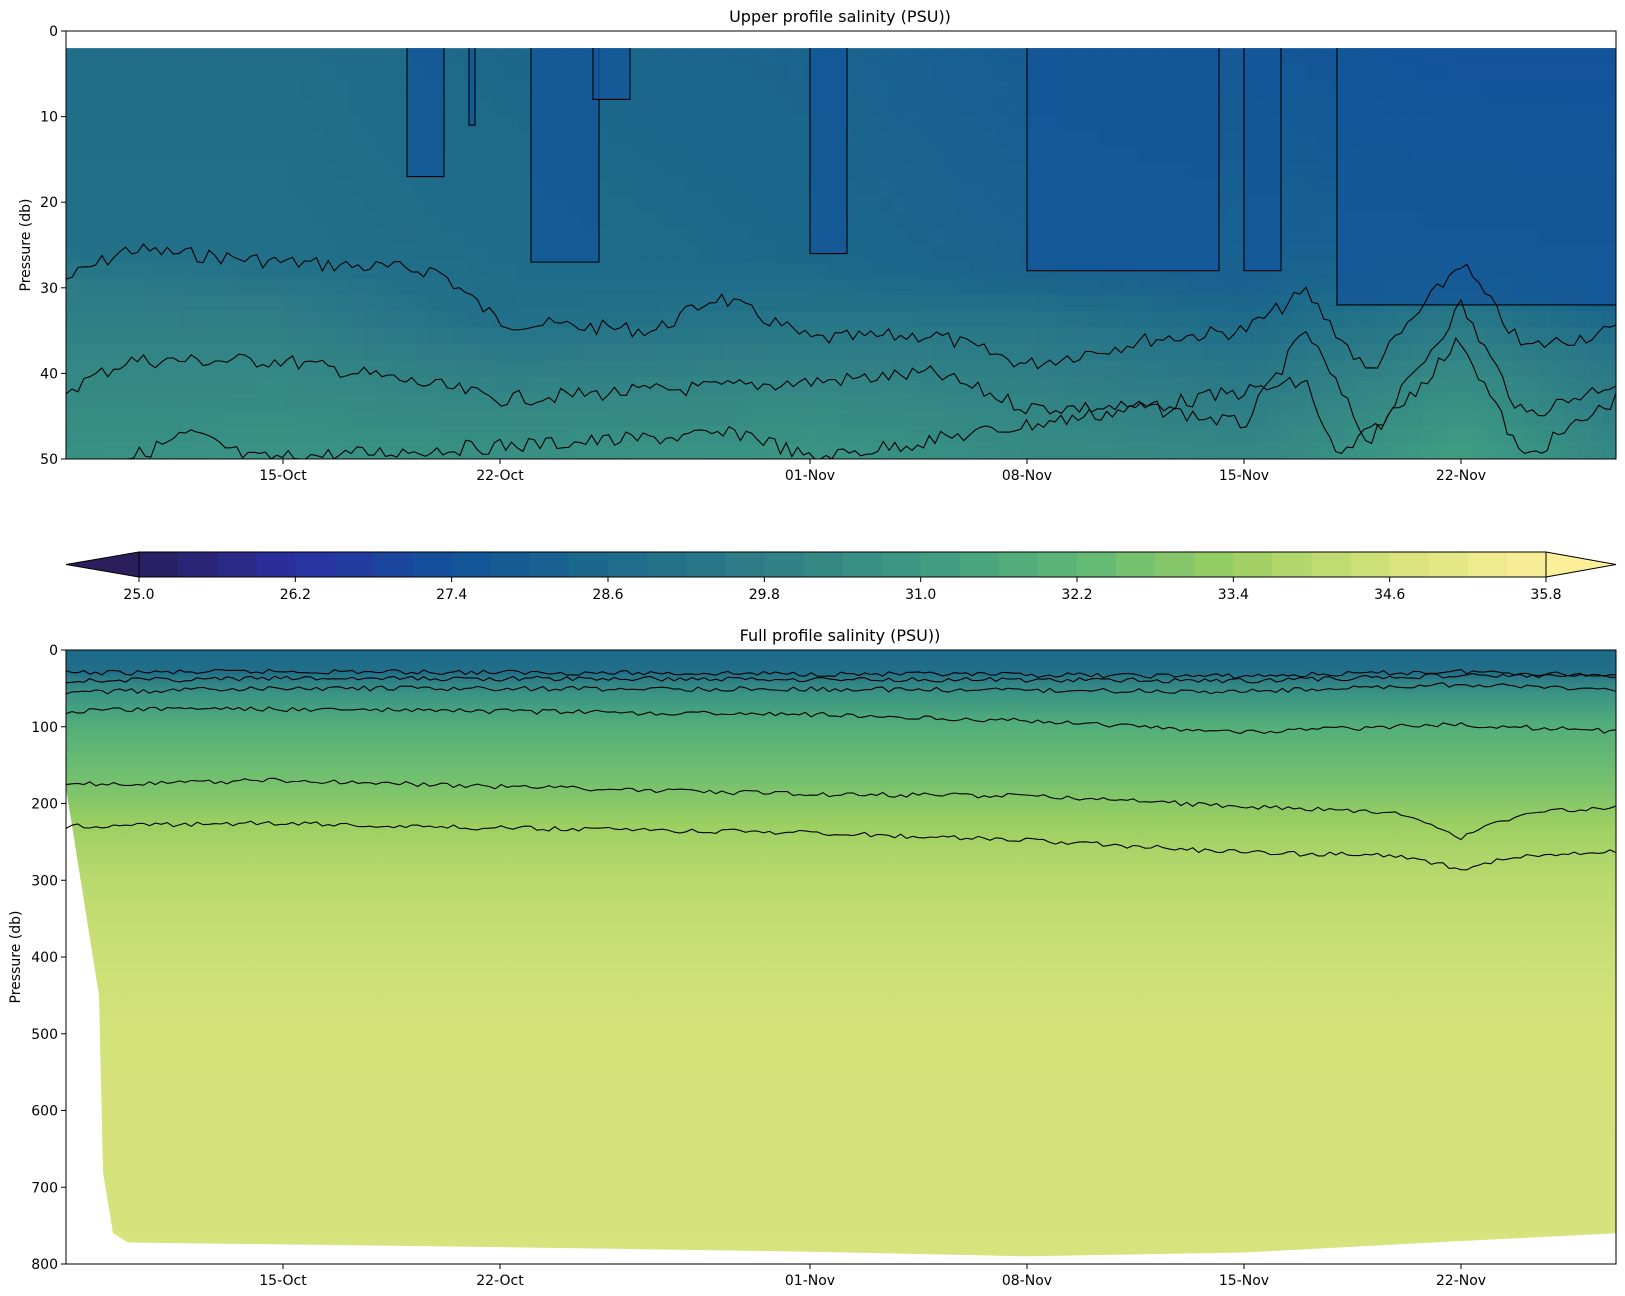 Image resolution: width=1625 pixels, height=1296 pixels. What do you see at coordinates (1461, 1281) in the screenshot?
I see `x-tick-label: 22-Nov` at bounding box center [1461, 1281].